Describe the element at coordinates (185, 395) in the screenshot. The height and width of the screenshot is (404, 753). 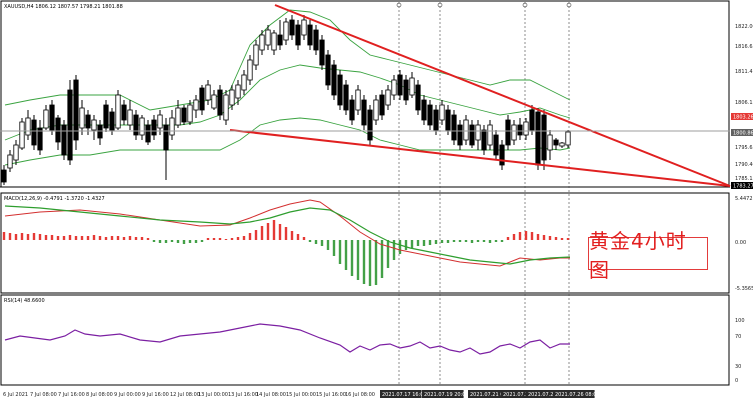
I see `time-axis-label: 12 Jul 08:00` at that location.